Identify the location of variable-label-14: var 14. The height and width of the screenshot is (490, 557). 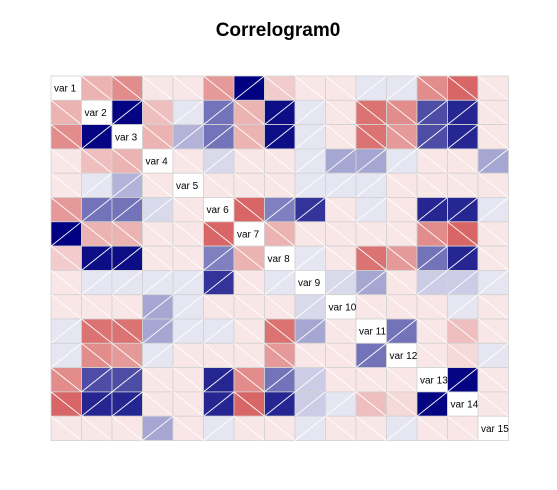
(465, 405).